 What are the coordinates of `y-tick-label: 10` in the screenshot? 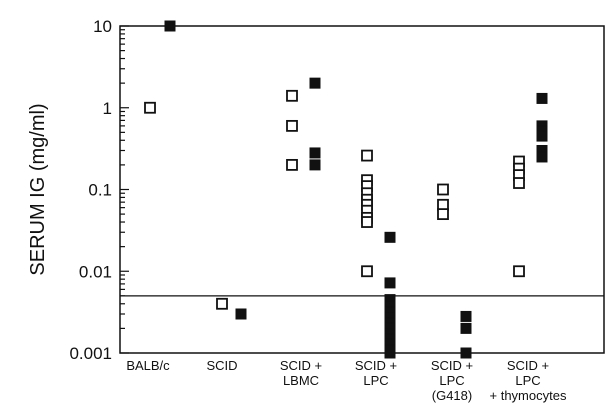 It's located at (102, 26).